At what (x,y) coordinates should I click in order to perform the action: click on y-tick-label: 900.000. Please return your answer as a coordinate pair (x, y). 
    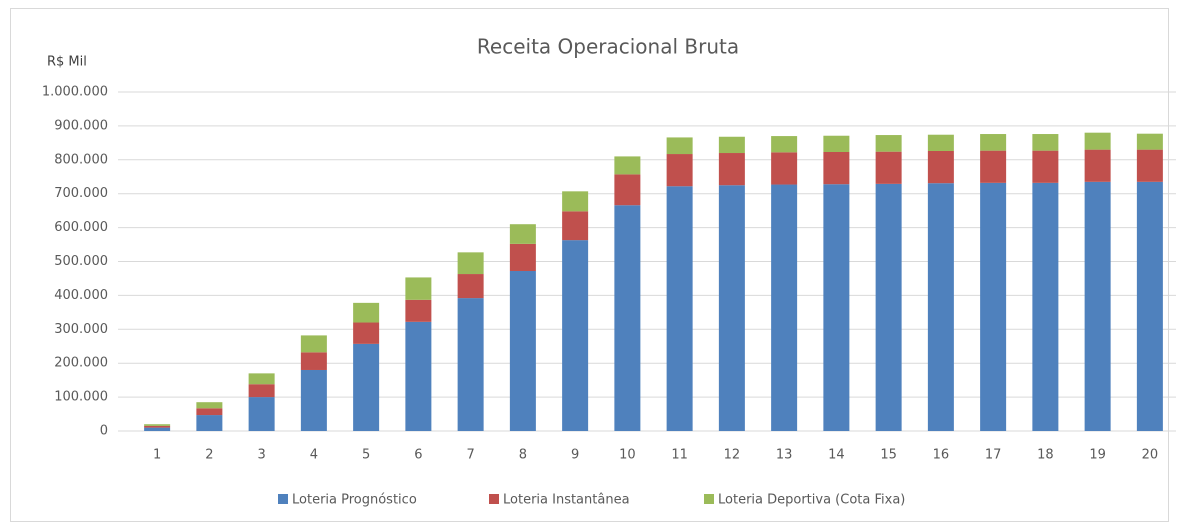
    Looking at the image, I should click on (81, 125).